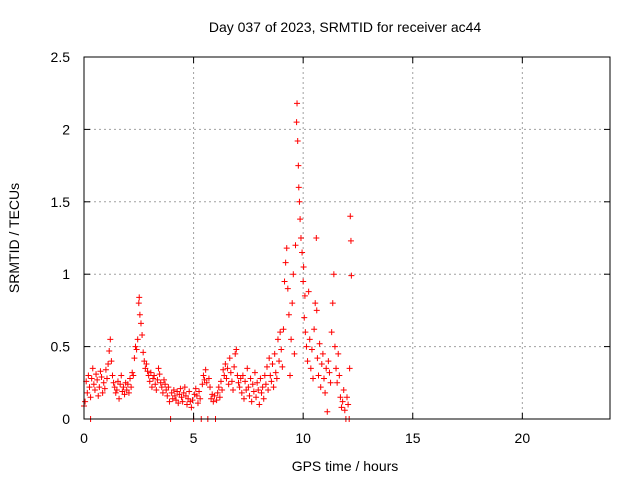 The height and width of the screenshot is (480, 640). Describe the element at coordinates (413, 438) in the screenshot. I see `x-tick-label: 15` at that location.